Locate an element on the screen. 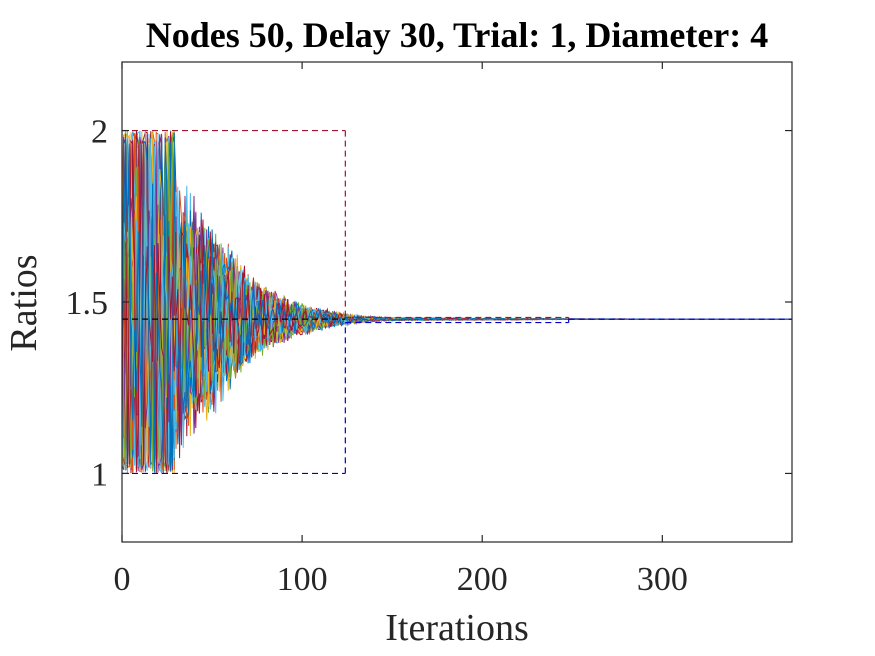  x-axis-label: Iterations is located at coordinates (457, 628).